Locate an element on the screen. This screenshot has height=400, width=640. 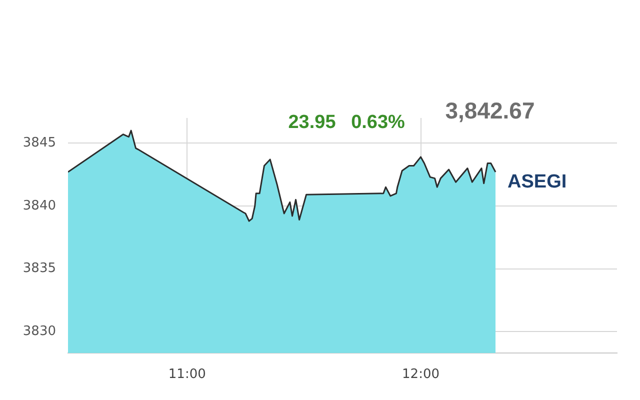
y-tick-label: 3845 is located at coordinates (39, 143).